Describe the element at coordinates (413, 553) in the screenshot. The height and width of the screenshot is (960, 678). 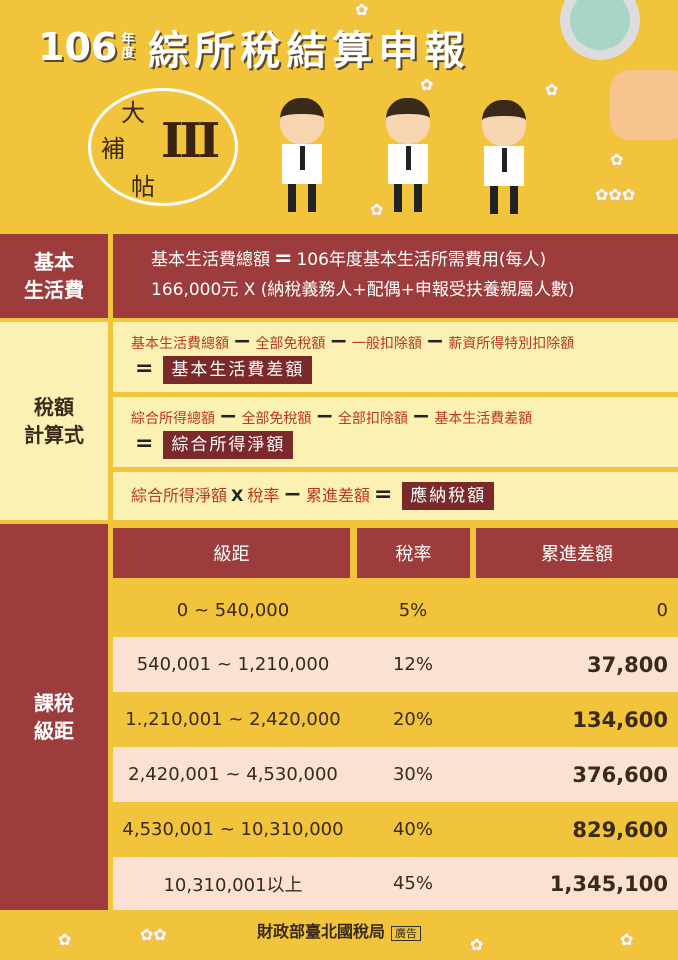
I see `header-rate: 稅率` at that location.